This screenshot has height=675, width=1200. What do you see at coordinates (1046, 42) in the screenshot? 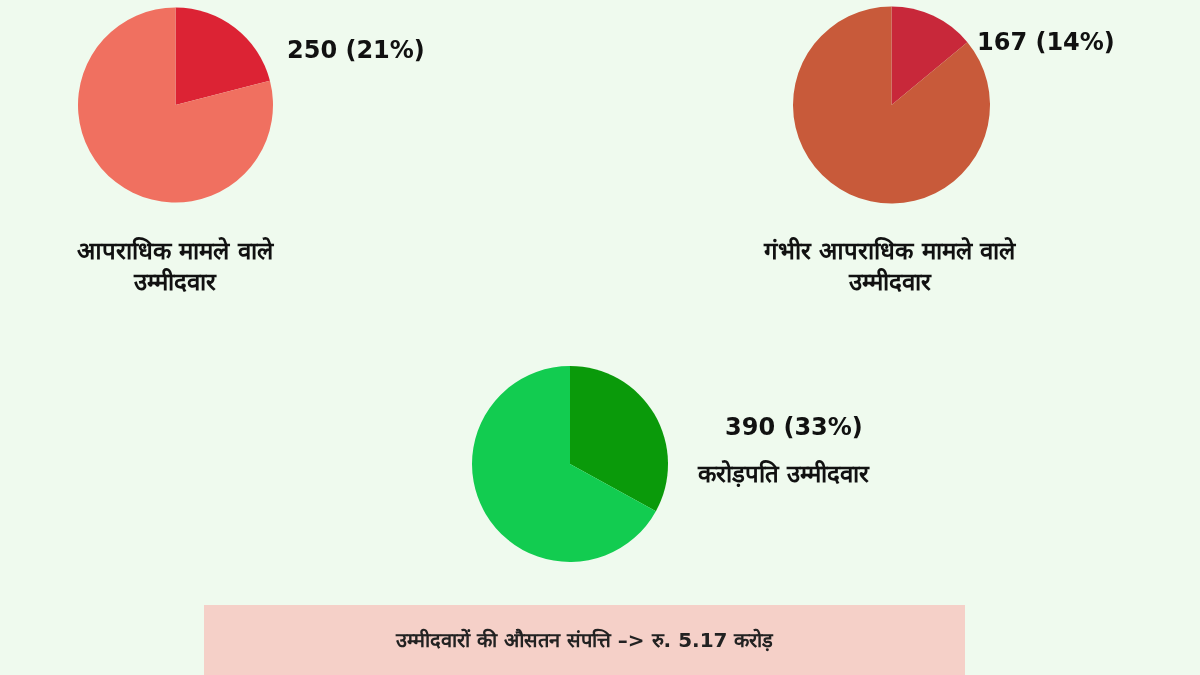
I see `data-label: 167 (14%)` at bounding box center [1046, 42].